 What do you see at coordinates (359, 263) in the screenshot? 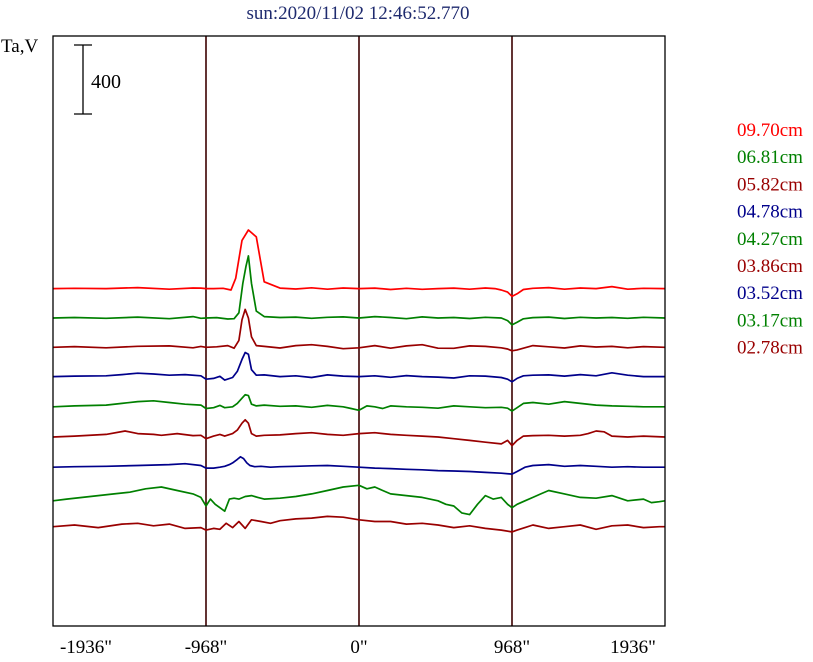
I see `series-line-09.70cm` at bounding box center [359, 263].